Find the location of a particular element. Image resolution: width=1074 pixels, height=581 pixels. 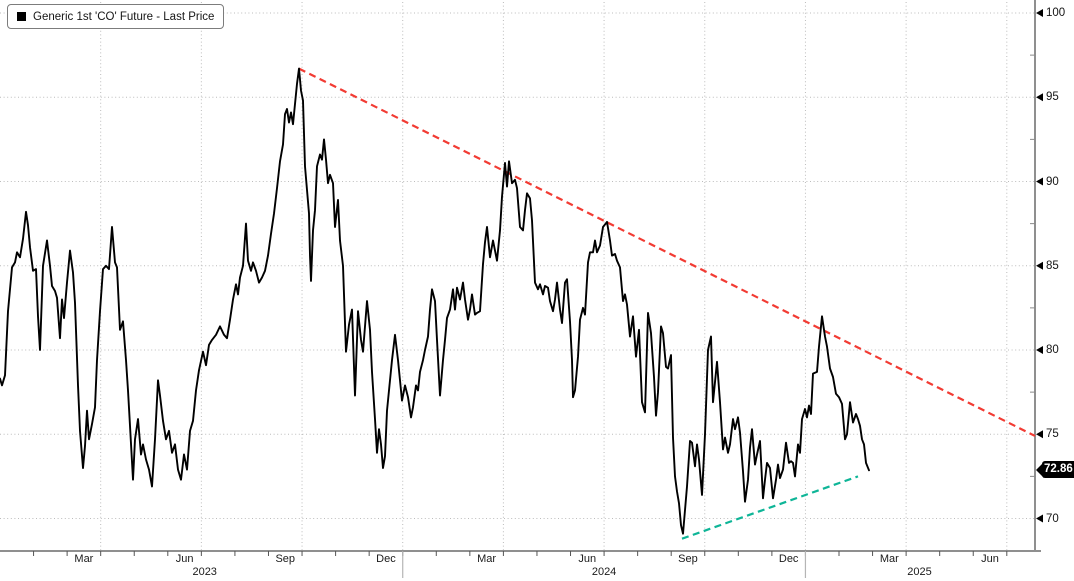

last-price-value: 72.86 is located at coordinates (1058, 470).